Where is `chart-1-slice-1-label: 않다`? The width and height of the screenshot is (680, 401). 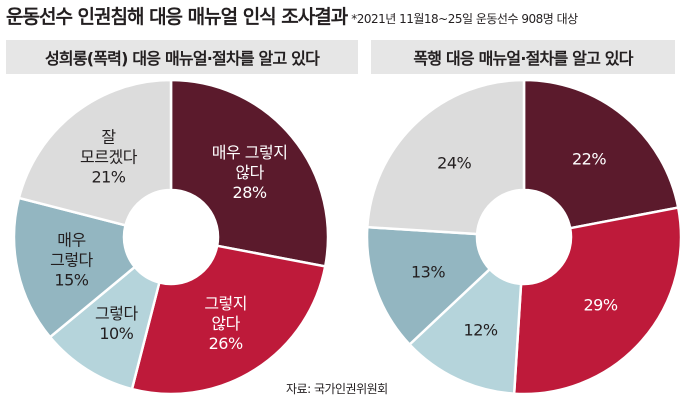
chart-1-slice-1-label: 않다 is located at coordinates (249, 172).